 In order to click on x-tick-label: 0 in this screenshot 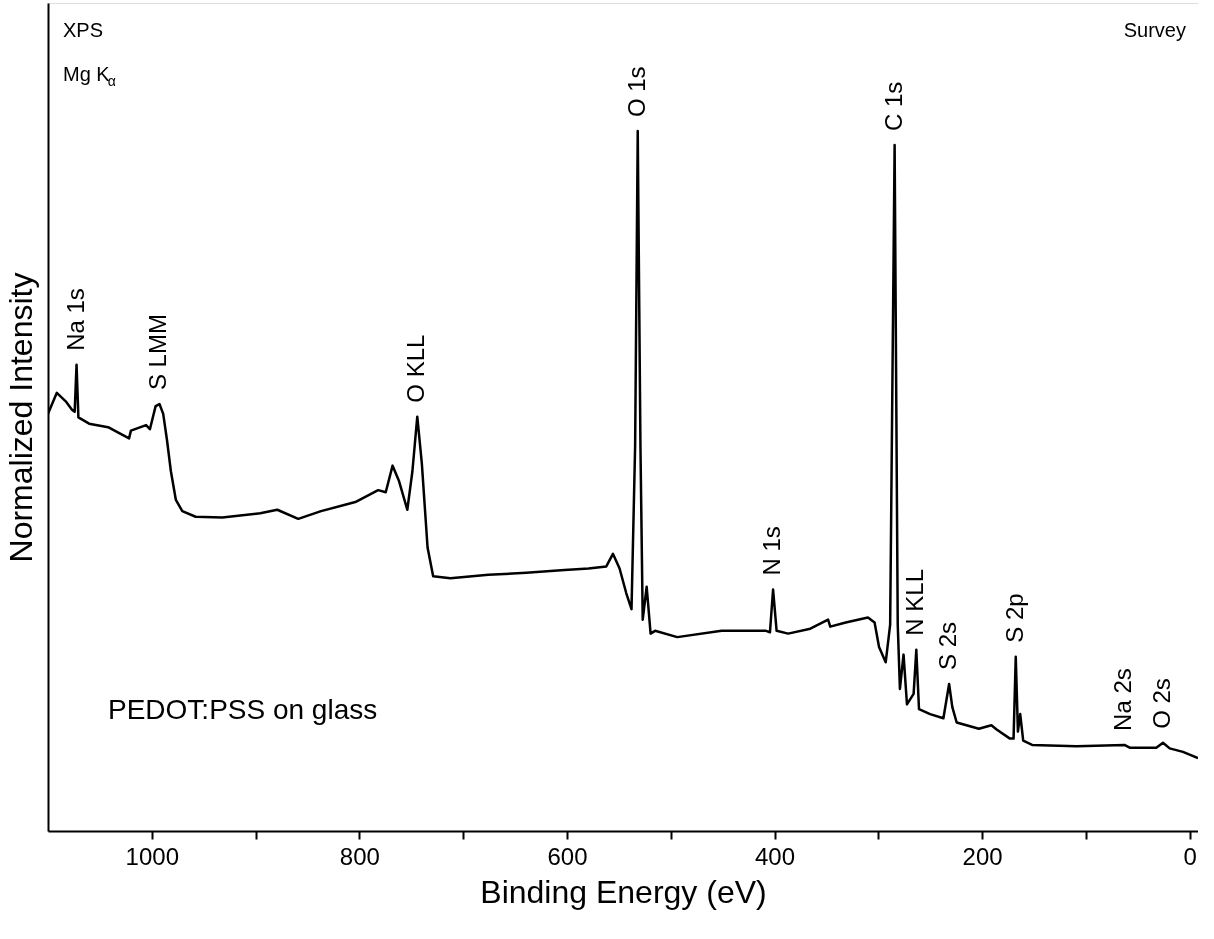, I will do `click(1190, 856)`.